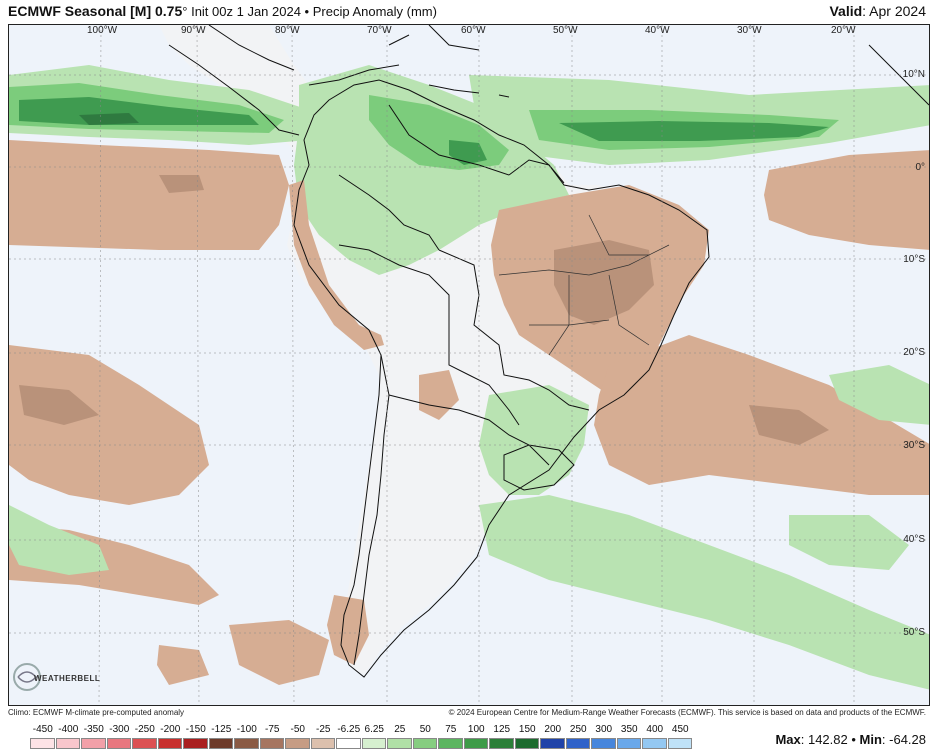 The image size is (934, 752). I want to click on dry-anomaly-brazil-core, so click(604, 282).